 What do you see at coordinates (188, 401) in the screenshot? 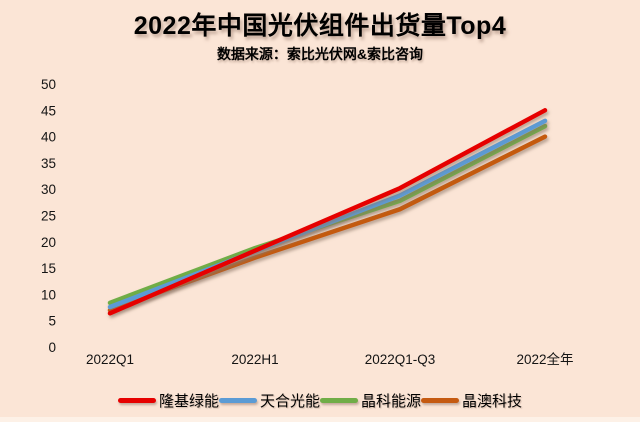
I see `legend-label: 隆基绿能` at bounding box center [188, 401].